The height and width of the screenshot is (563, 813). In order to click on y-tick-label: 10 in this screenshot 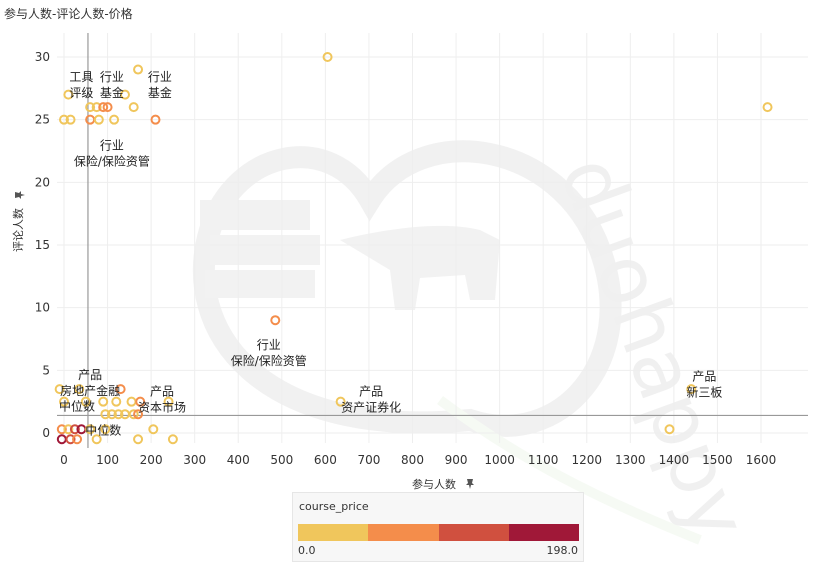, I will do `click(42, 308)`.